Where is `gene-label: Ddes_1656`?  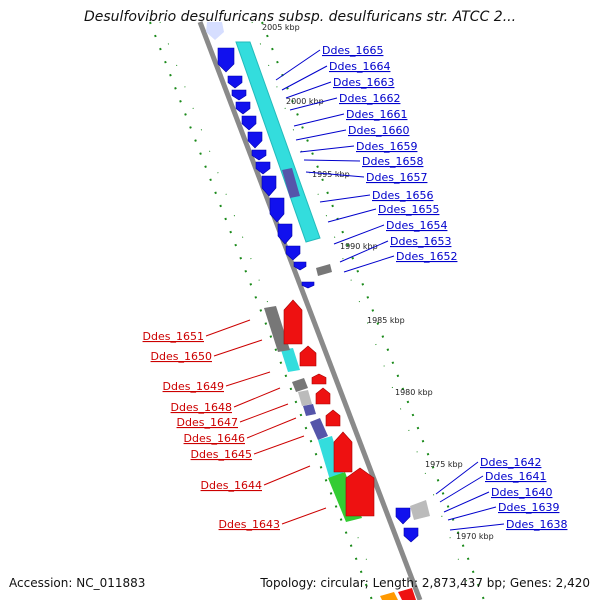 gene-label: Ddes_1656 is located at coordinates (402, 195).